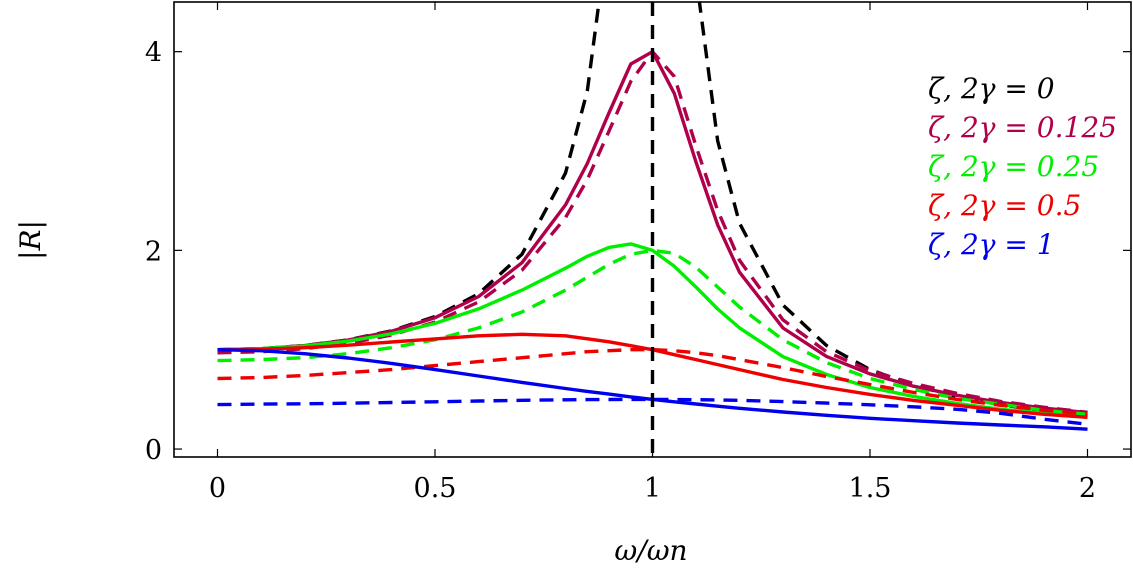  What do you see at coordinates (650, 550) in the screenshot?
I see `x-axis-label: ω/ωn` at bounding box center [650, 550].